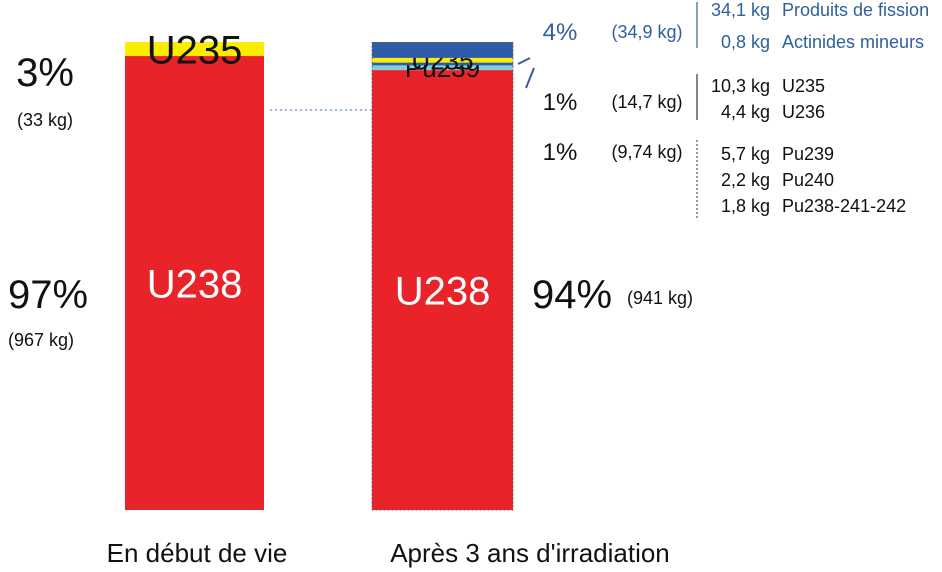  Describe the element at coordinates (745, 154) in the screenshot. I see `detail-mass-4: 5,7 kg` at that location.